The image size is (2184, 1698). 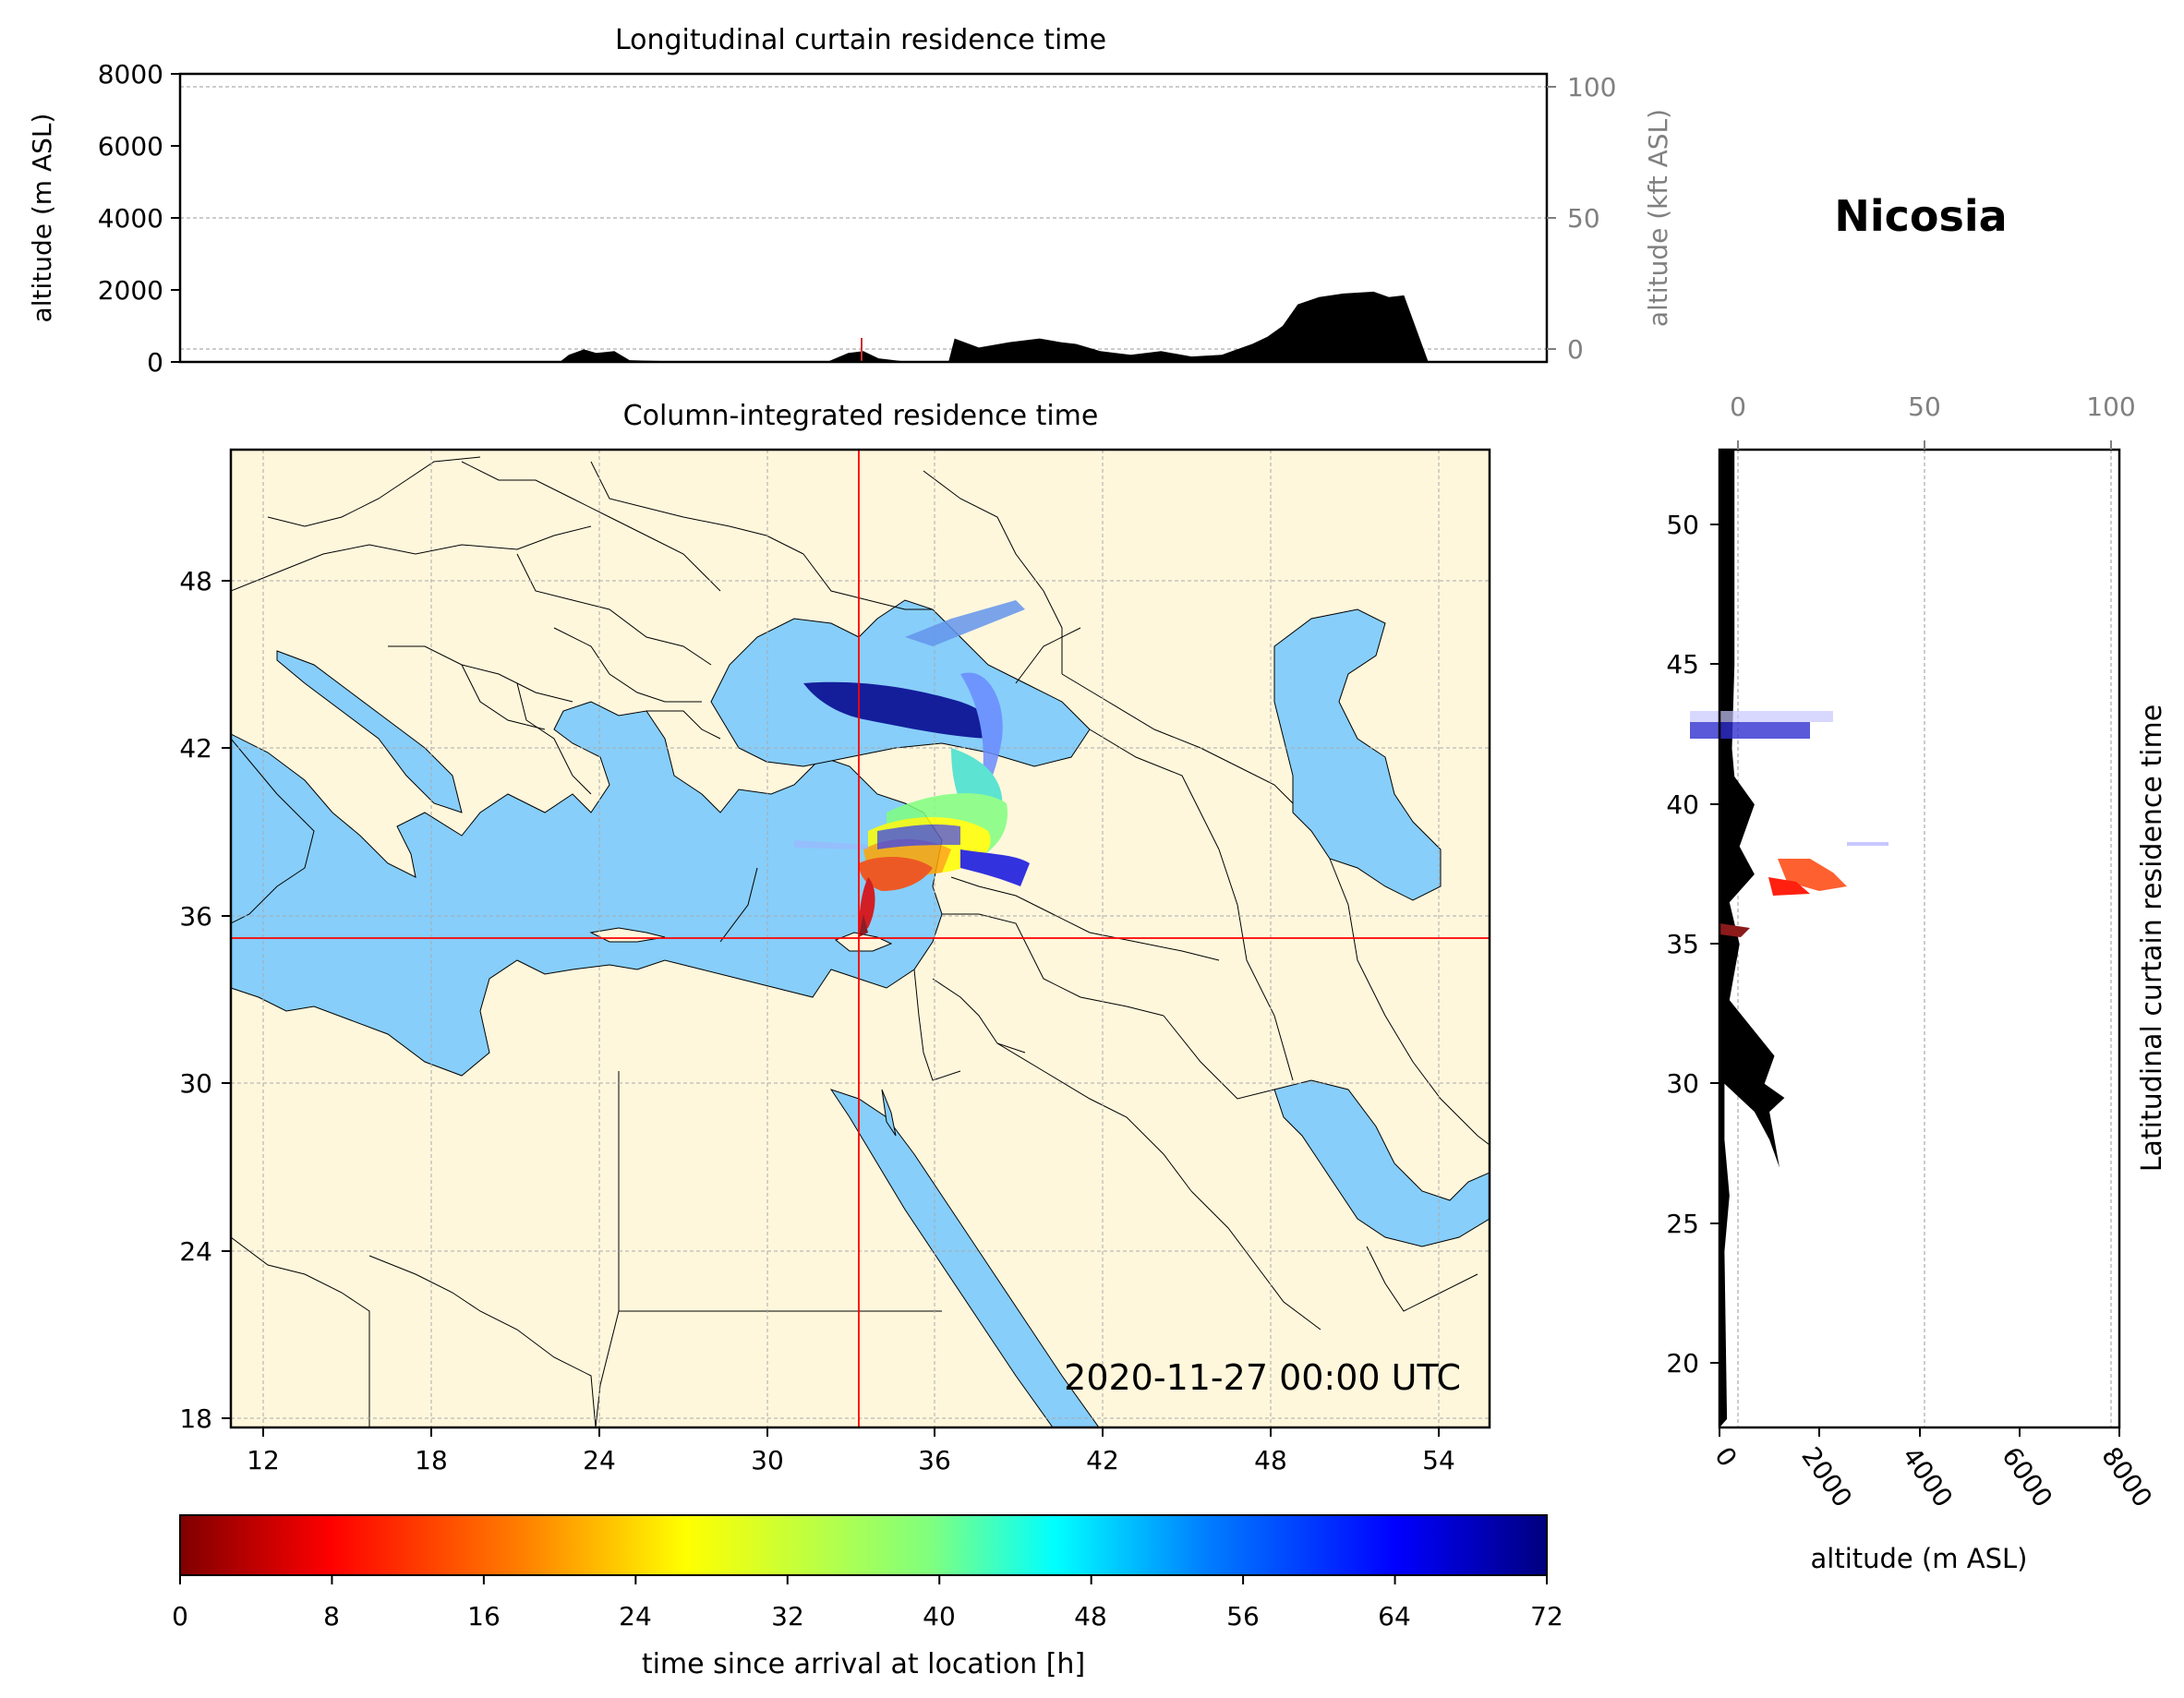 What do you see at coordinates (1682, 1363) in the screenshot?
I see `right-lat-tick-20: 20` at bounding box center [1682, 1363].